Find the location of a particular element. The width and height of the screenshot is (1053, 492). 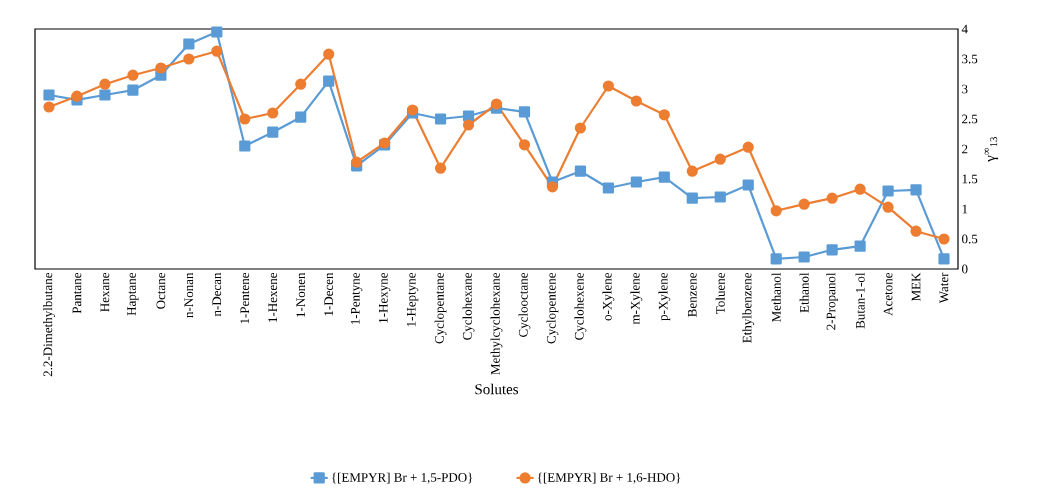

x-tick-label: 1-Decen is located at coordinates (329, 294).